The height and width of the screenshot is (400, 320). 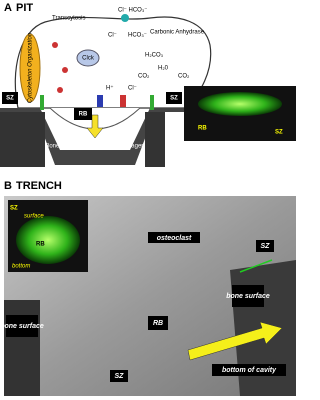 I want to click on clck-shape, so click(x=88, y=58).